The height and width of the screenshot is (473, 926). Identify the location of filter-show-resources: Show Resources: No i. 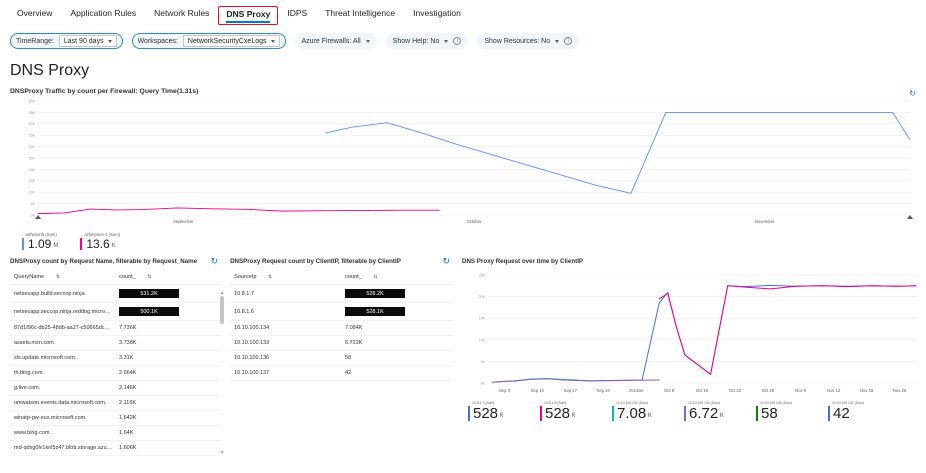
(528, 41).